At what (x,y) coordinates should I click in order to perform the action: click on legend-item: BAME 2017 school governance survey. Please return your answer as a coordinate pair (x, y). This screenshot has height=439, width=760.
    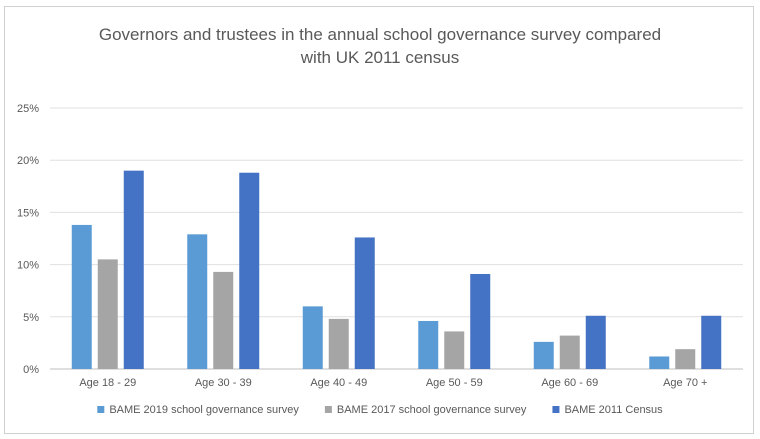
    Looking at the image, I should click on (425, 410).